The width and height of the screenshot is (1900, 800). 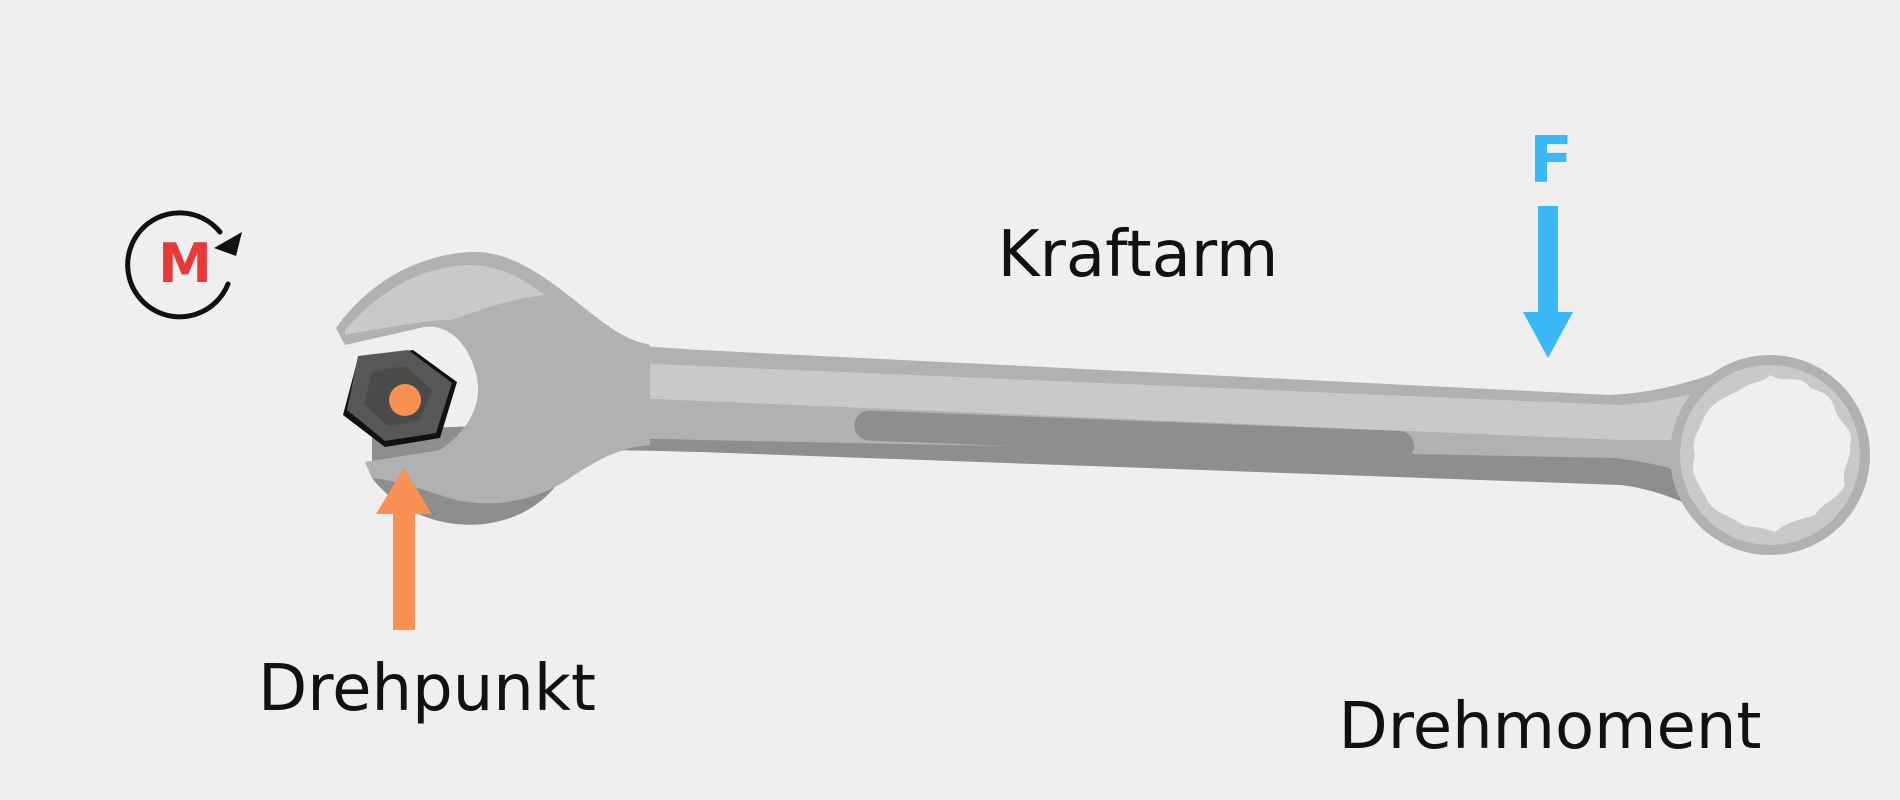 What do you see at coordinates (404, 549) in the screenshot?
I see `up-arrow-icon` at bounding box center [404, 549].